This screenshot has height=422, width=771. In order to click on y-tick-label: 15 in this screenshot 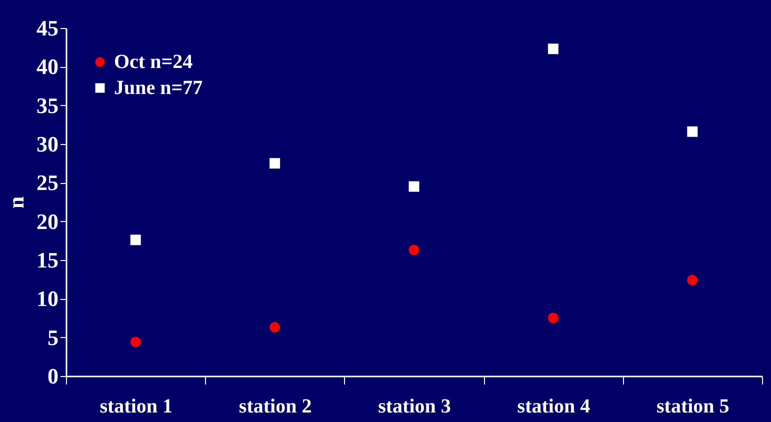, I will do `click(47, 260)`.